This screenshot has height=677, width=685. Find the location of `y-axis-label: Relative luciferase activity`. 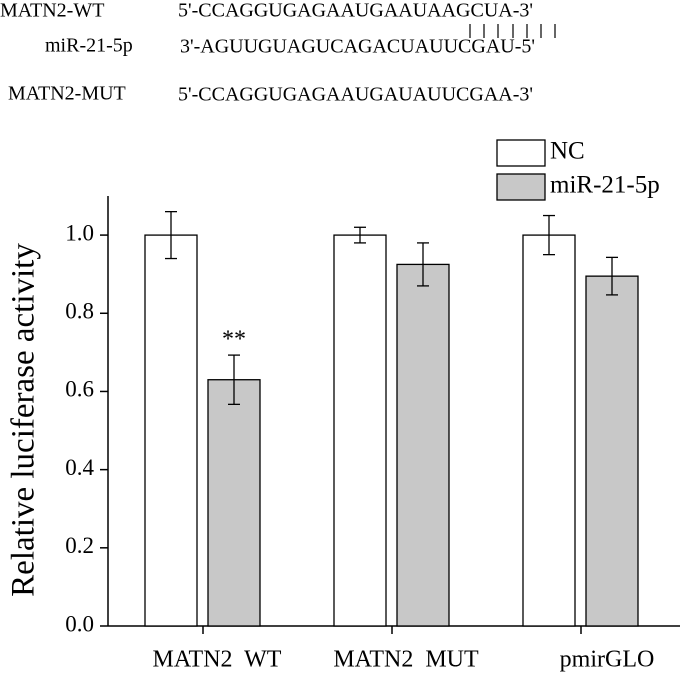

y-axis-label: Relative luciferase activity is located at coordinates (24, 420).